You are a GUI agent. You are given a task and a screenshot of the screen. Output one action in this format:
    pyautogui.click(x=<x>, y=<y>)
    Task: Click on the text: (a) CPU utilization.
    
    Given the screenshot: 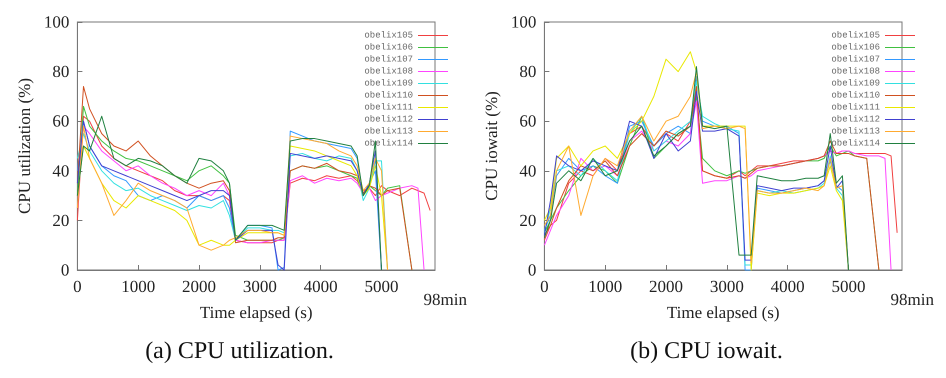 What is the action you would take?
    pyautogui.click(x=239, y=351)
    